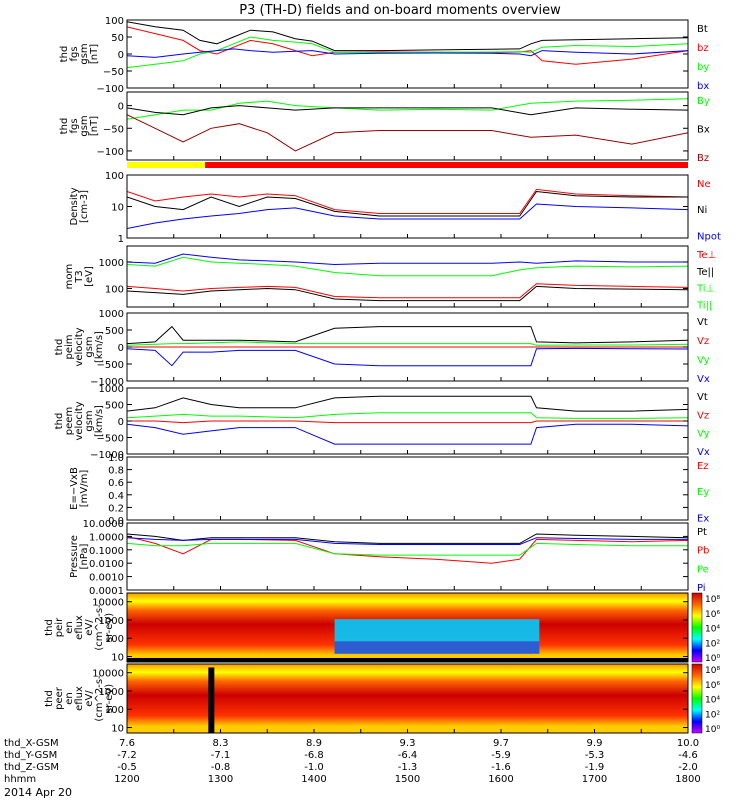  I want to click on xaxis-row-label-0: thd_X-GSM, so click(31, 743).